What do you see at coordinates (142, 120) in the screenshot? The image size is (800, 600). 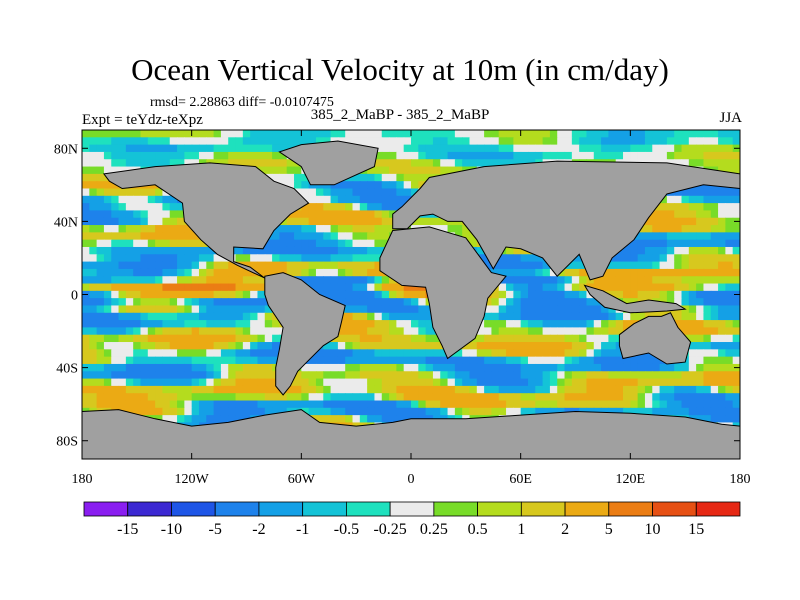 I see `experiment-label: Expt = teYdz-teXpz` at bounding box center [142, 120].